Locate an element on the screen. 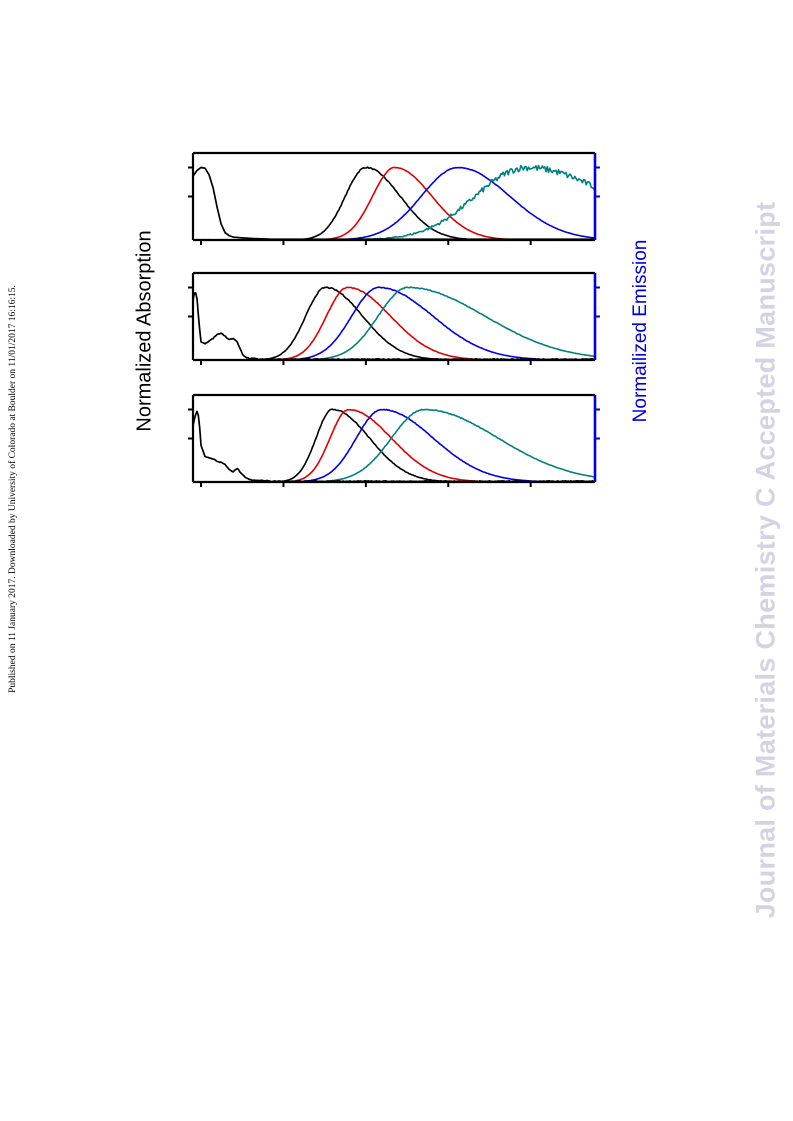 This screenshot has height=1121, width=793. plot-area-bottom is located at coordinates (394, 445).